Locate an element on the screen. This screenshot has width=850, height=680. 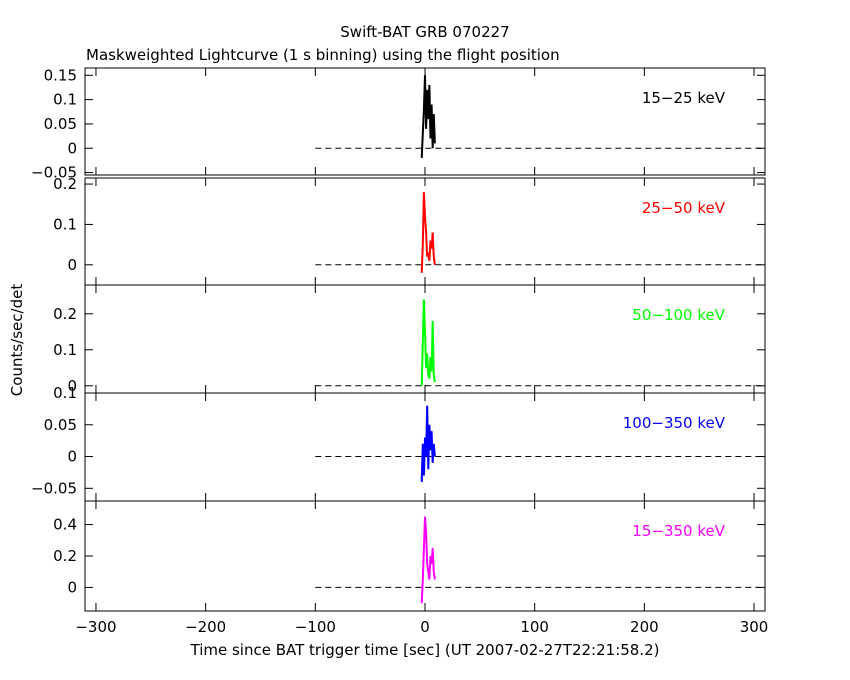
y-tick-label-2-1: 0.1 is located at coordinates (65, 350).